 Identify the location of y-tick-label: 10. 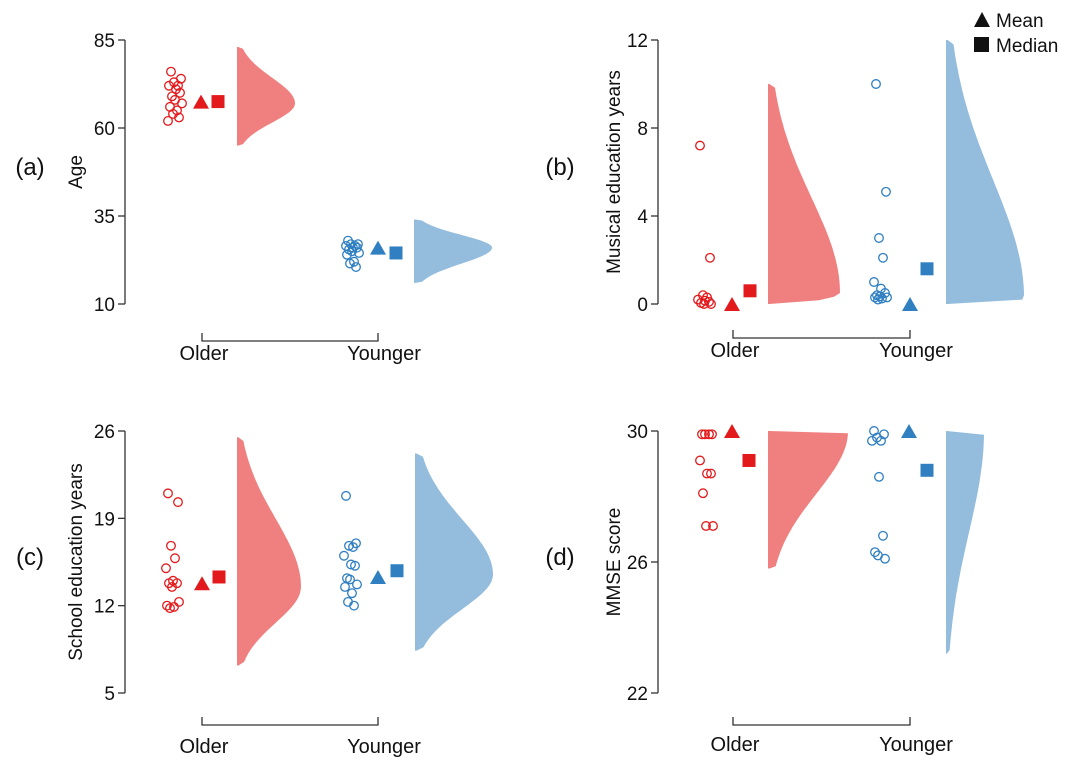
(104, 305).